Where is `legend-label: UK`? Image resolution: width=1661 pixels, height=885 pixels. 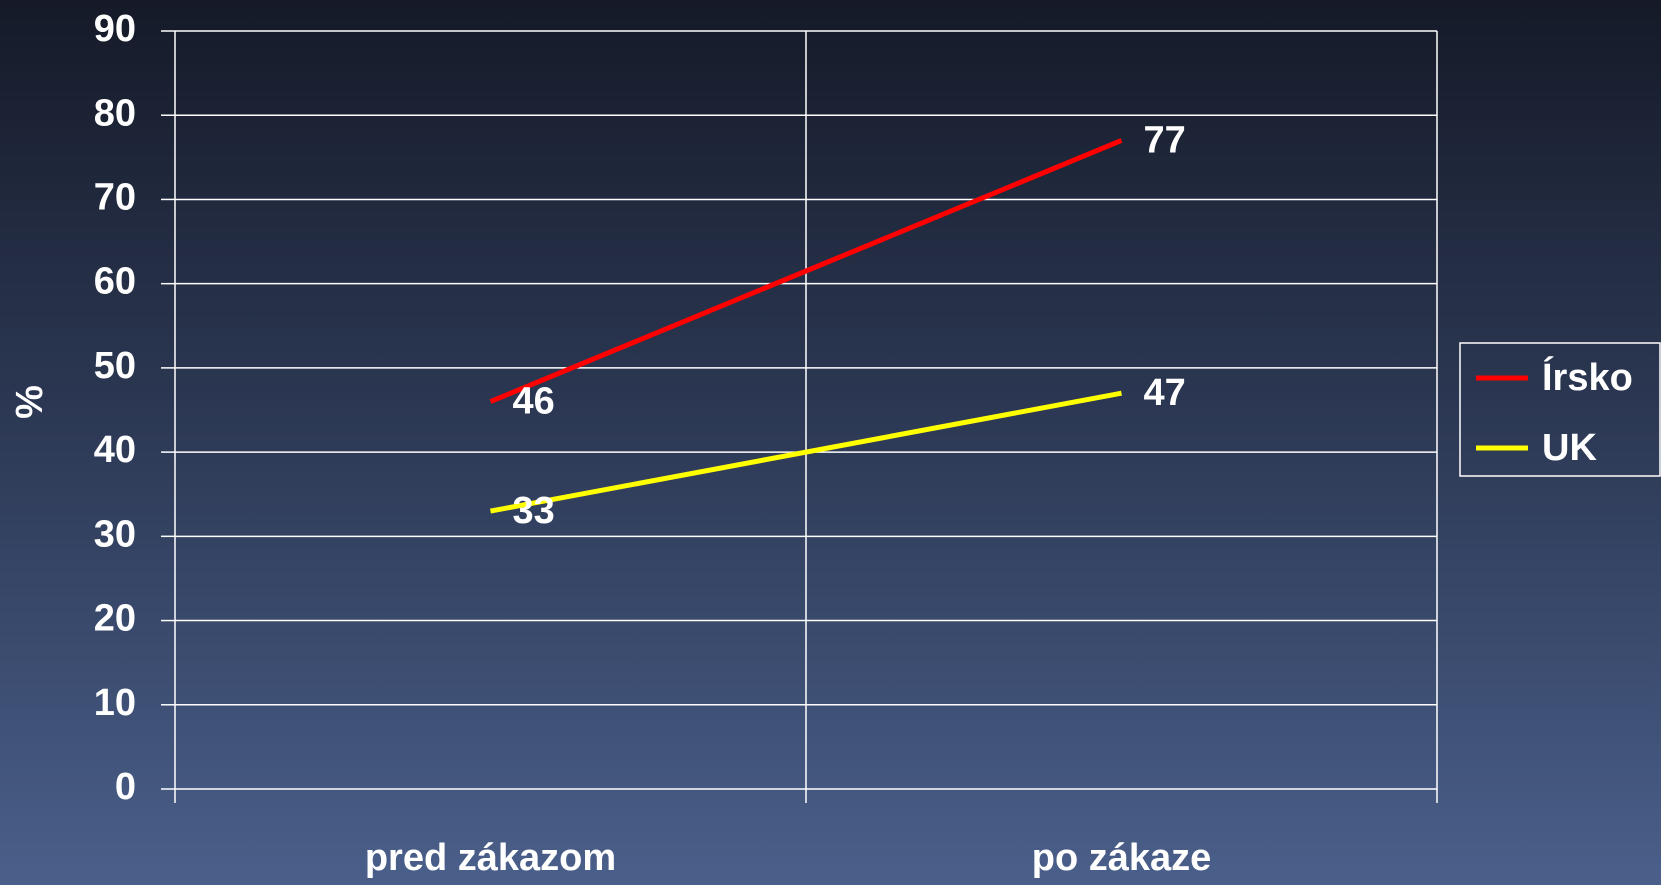
legend-label: UK is located at coordinates (1569, 448).